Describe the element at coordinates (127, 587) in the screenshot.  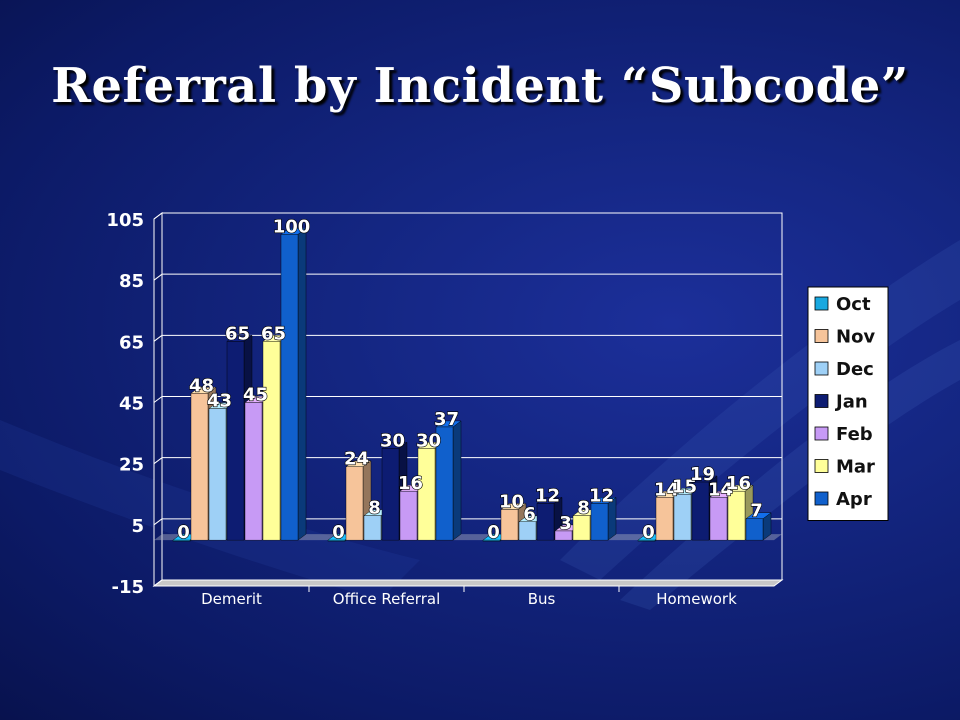
I see `y-tick-label: -15` at that location.